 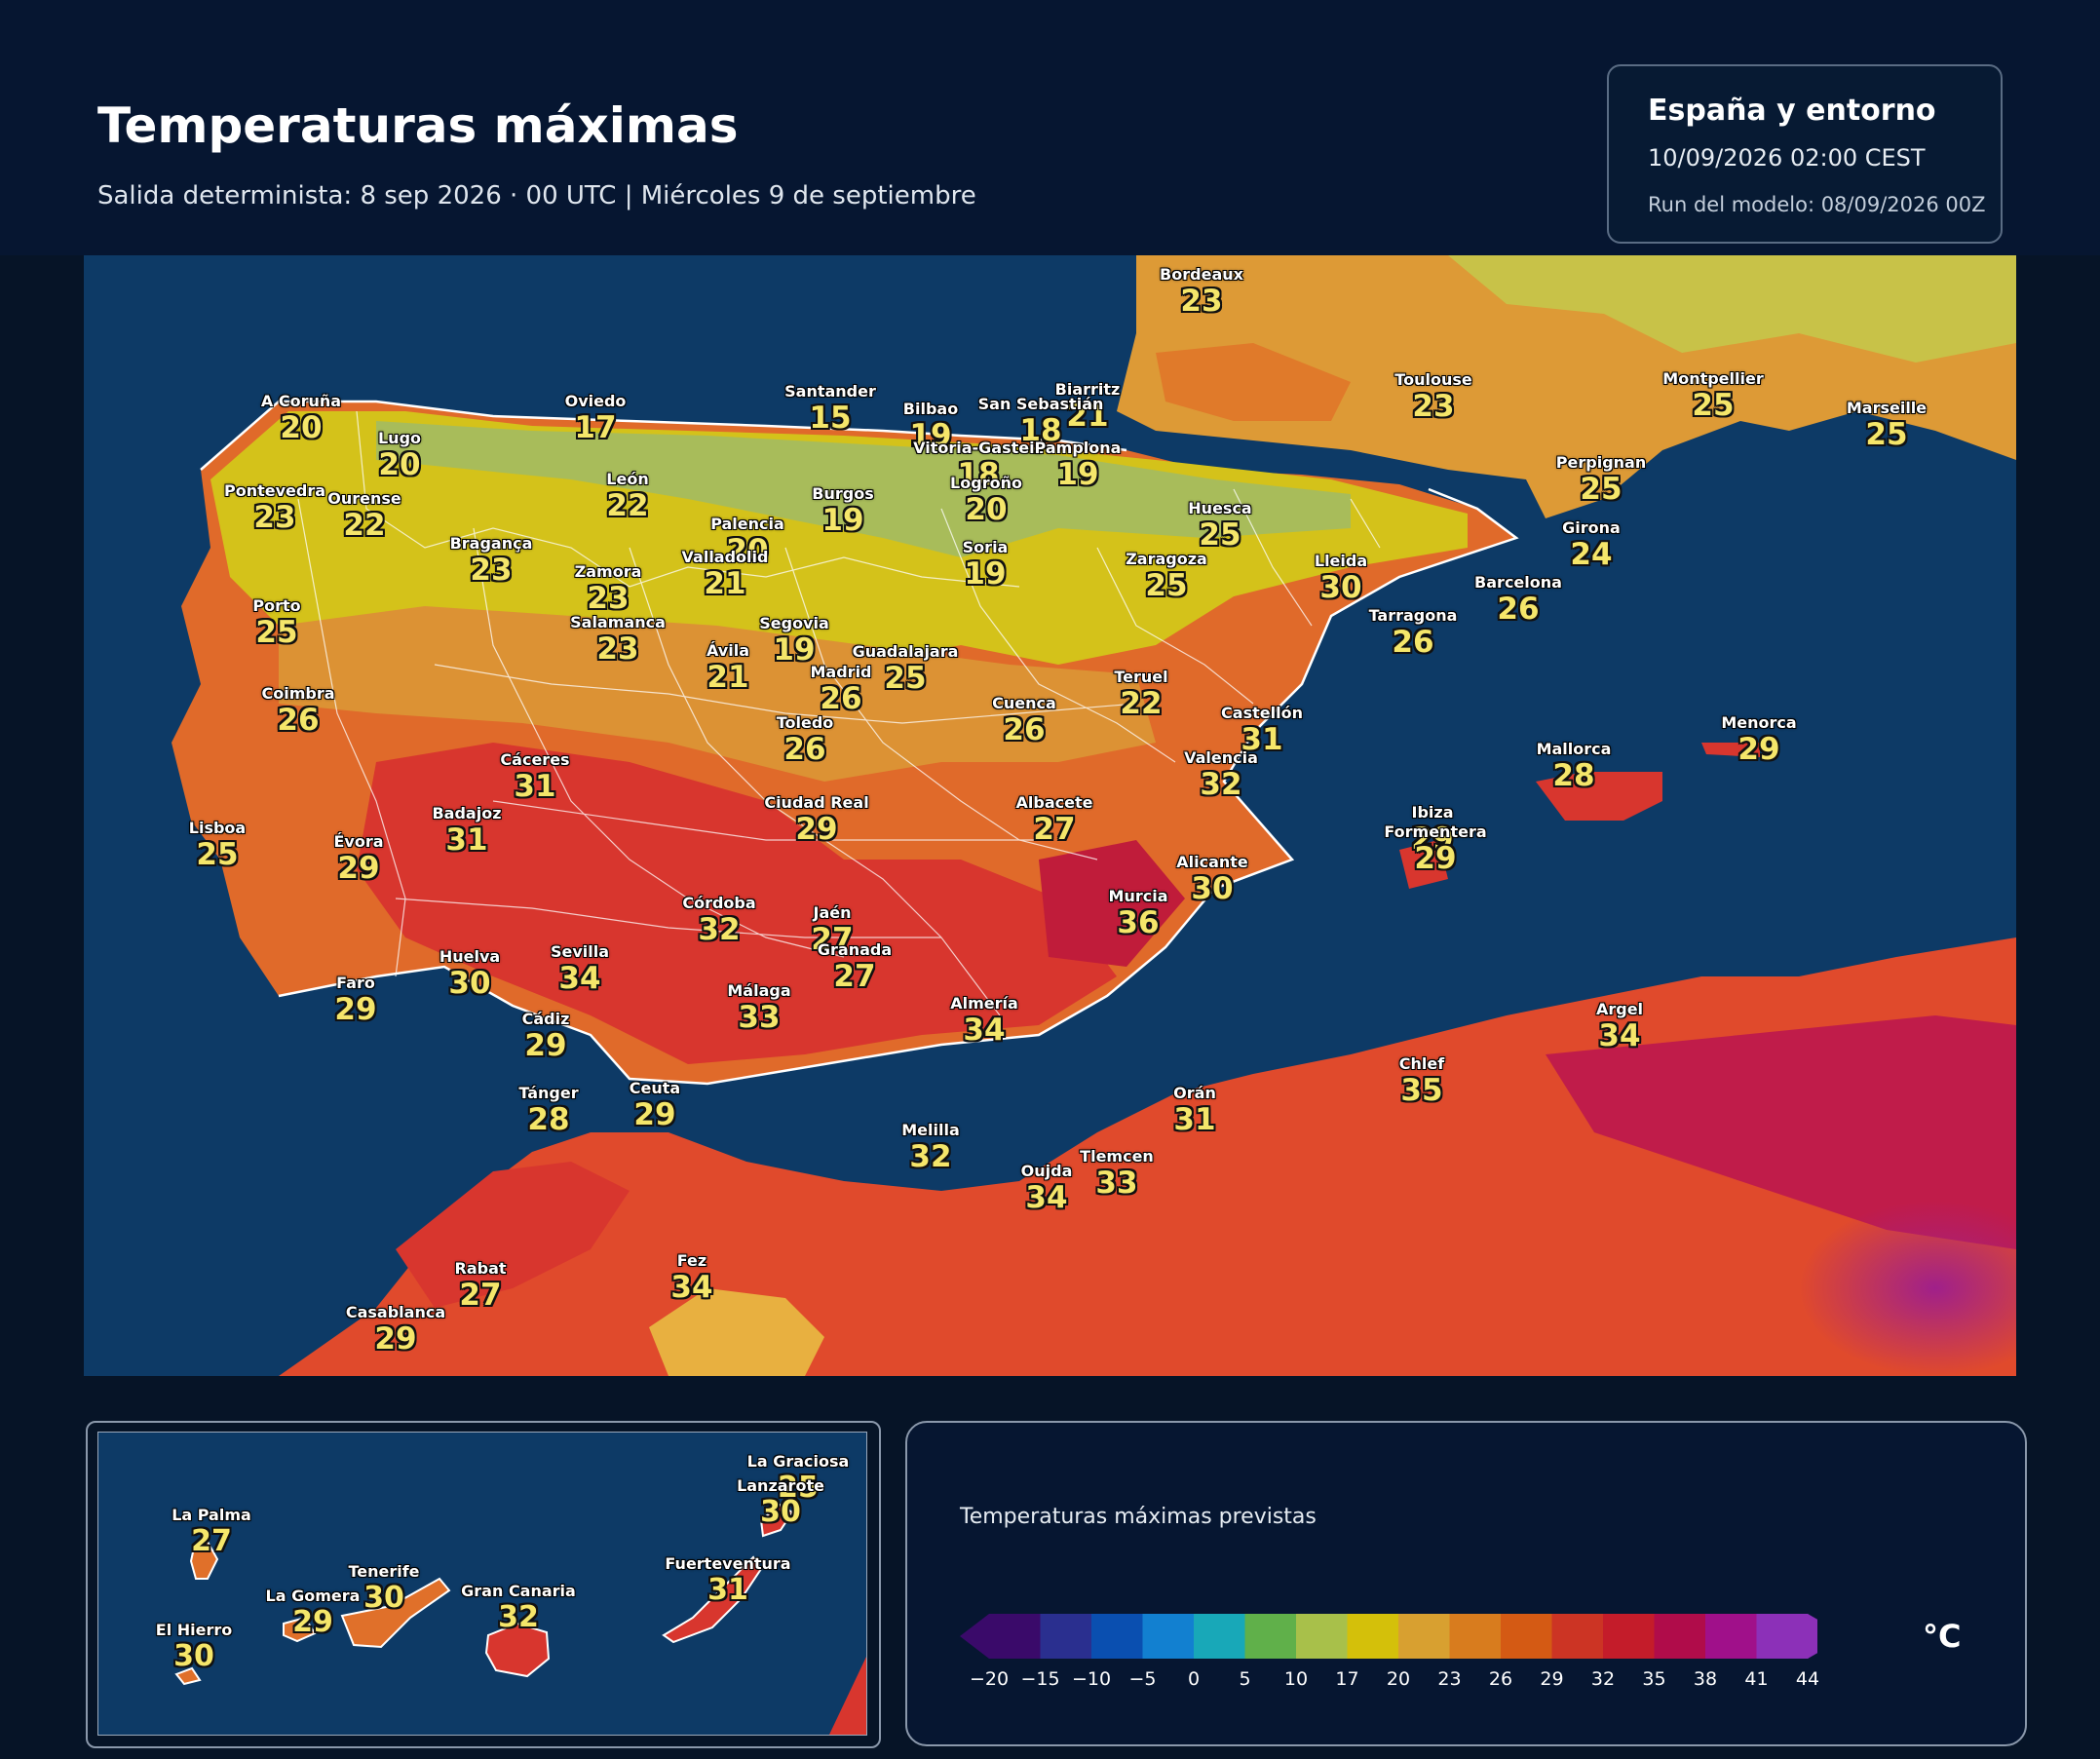 What do you see at coordinates (776, 1520) in the screenshot?
I see `island-lanzarote` at bounding box center [776, 1520].